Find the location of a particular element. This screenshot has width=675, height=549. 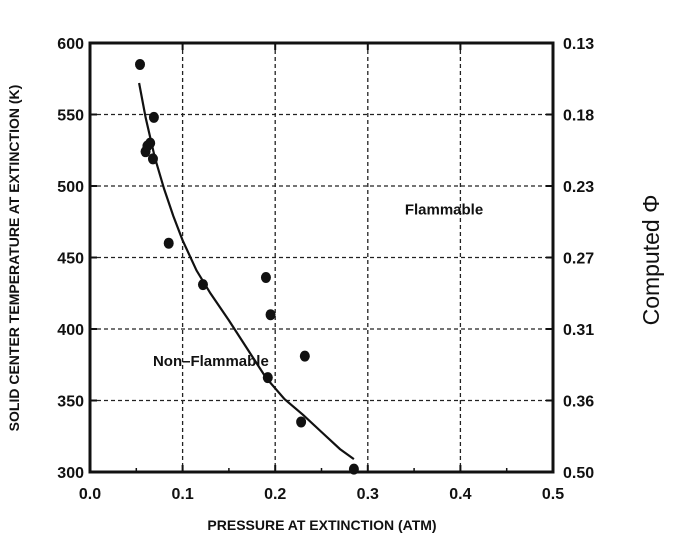

y2-axis-label: Computed Φ is located at coordinates (651, 260).